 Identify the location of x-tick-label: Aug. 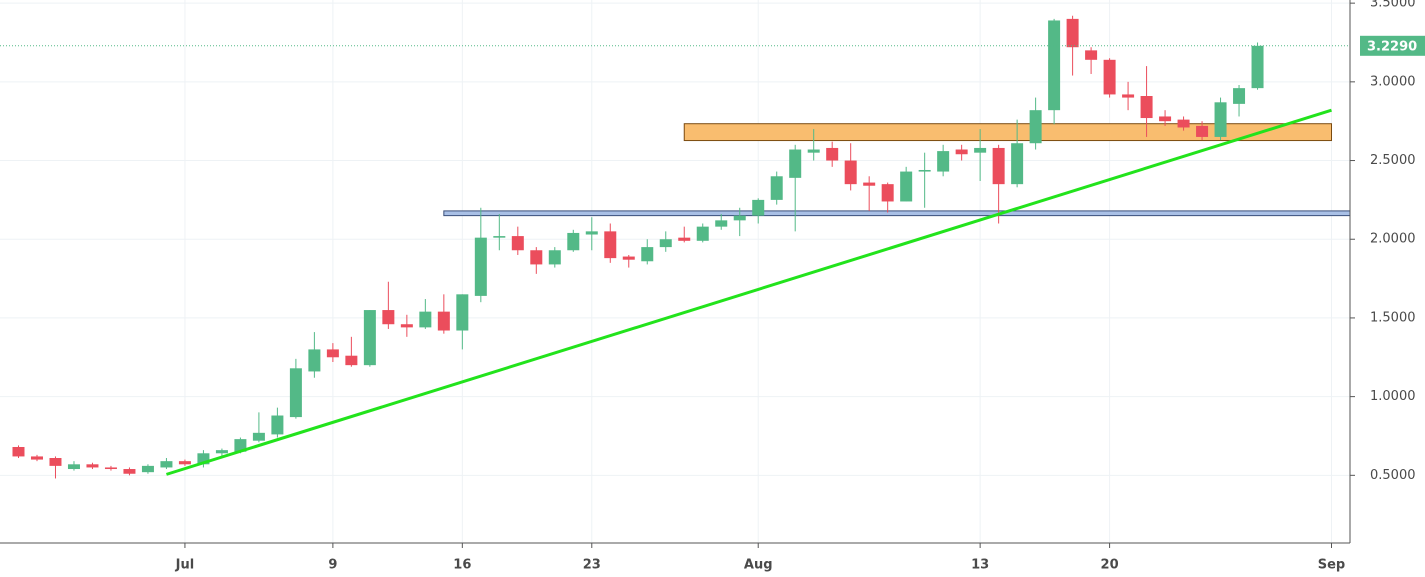
(758, 565).